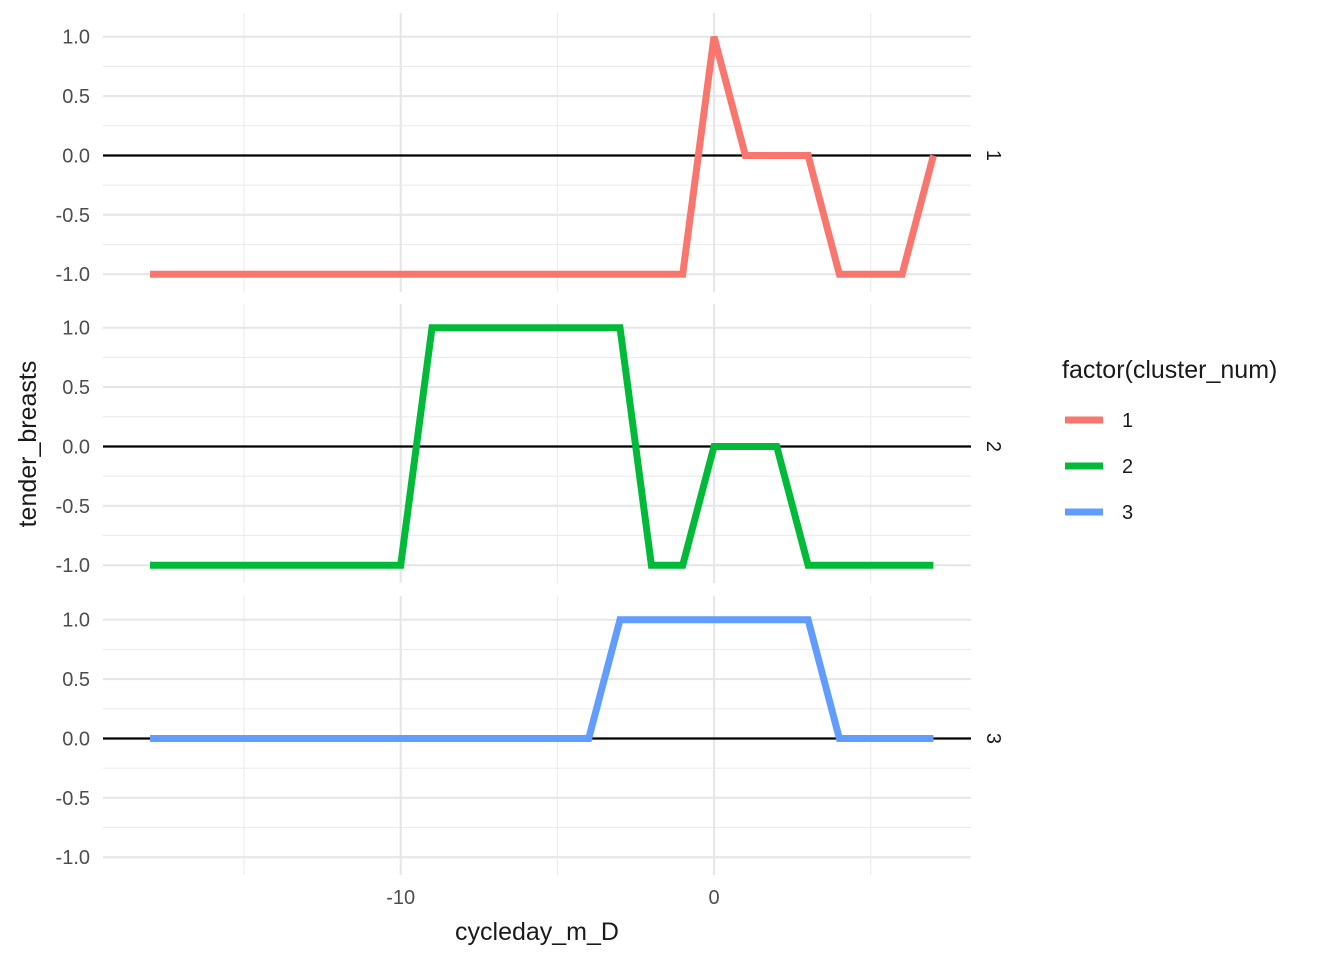  I want to click on legend-label: 3, so click(1127, 513).